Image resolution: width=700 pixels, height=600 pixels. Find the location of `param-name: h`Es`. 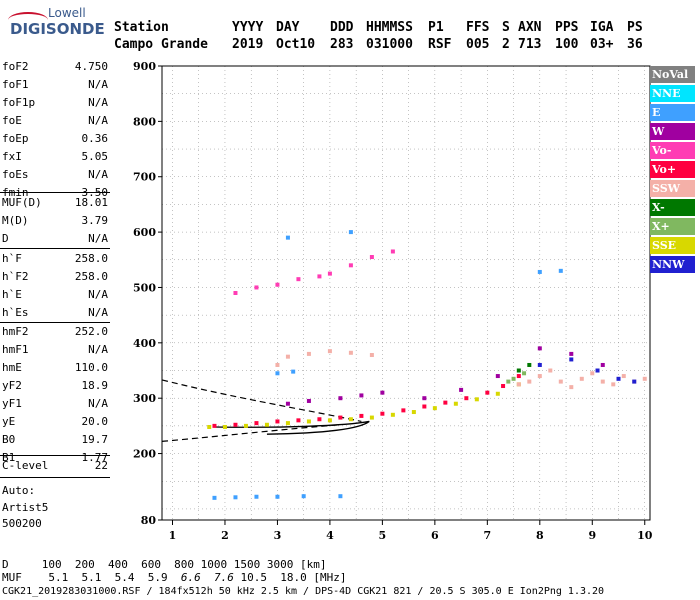

param-name: h`Es is located at coordinates (15, 312).